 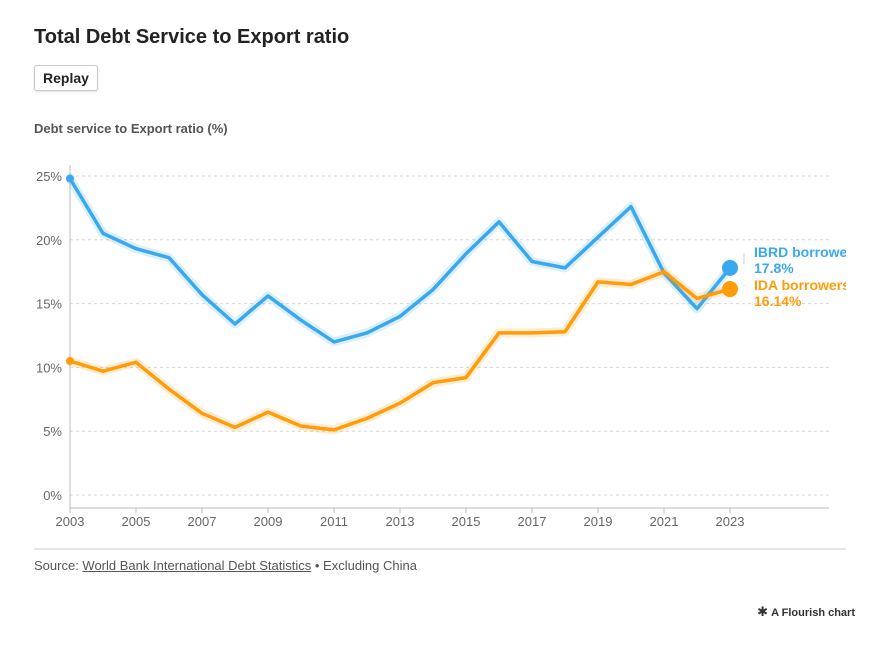 I want to click on flourish-star-icon: ✱, so click(x=763, y=611).